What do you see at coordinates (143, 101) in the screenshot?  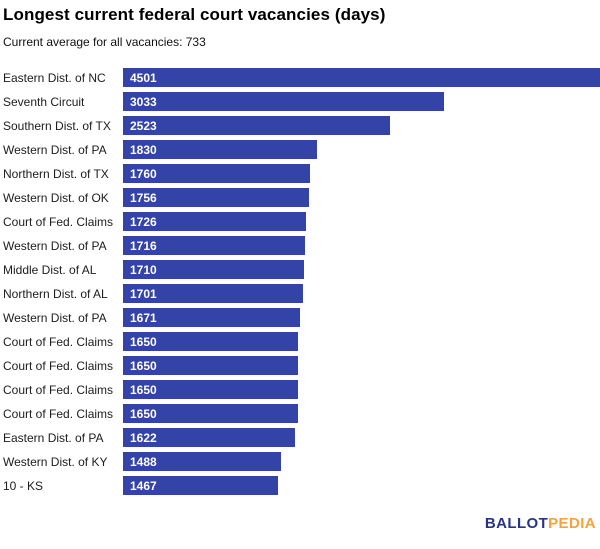 I see `bar-value-label: 3033` at bounding box center [143, 101].